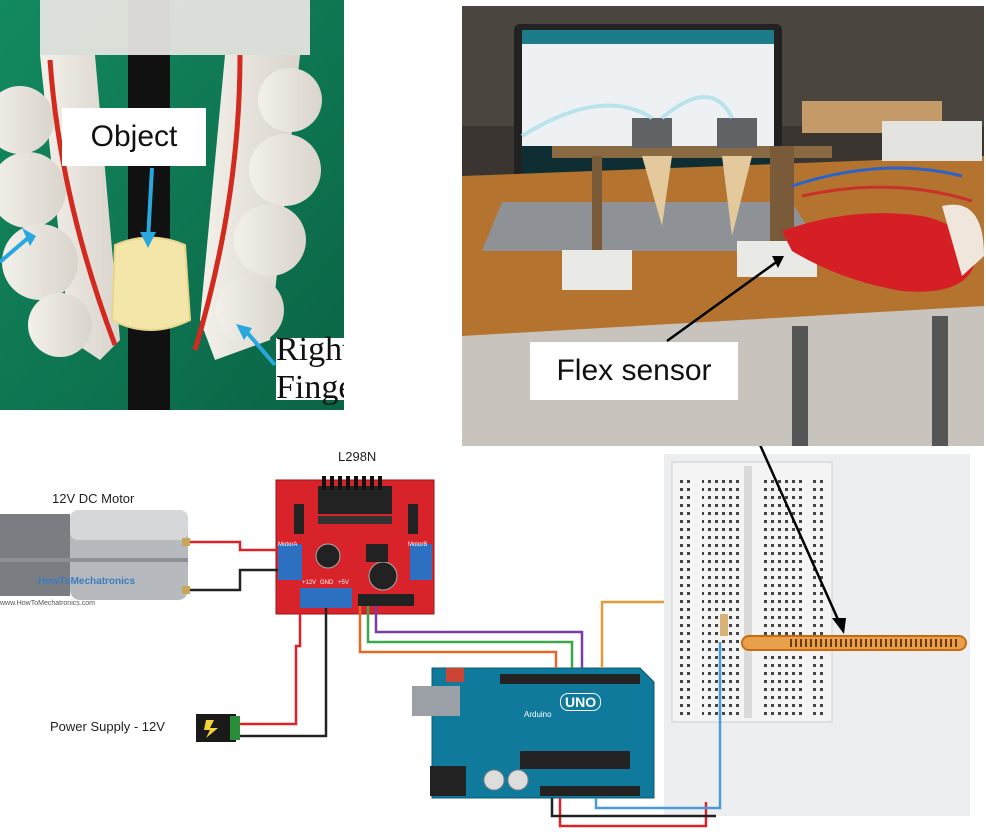 This screenshot has width=986, height=840. What do you see at coordinates (538, 714) in the screenshot?
I see `arduino-text: Arduino` at bounding box center [538, 714].